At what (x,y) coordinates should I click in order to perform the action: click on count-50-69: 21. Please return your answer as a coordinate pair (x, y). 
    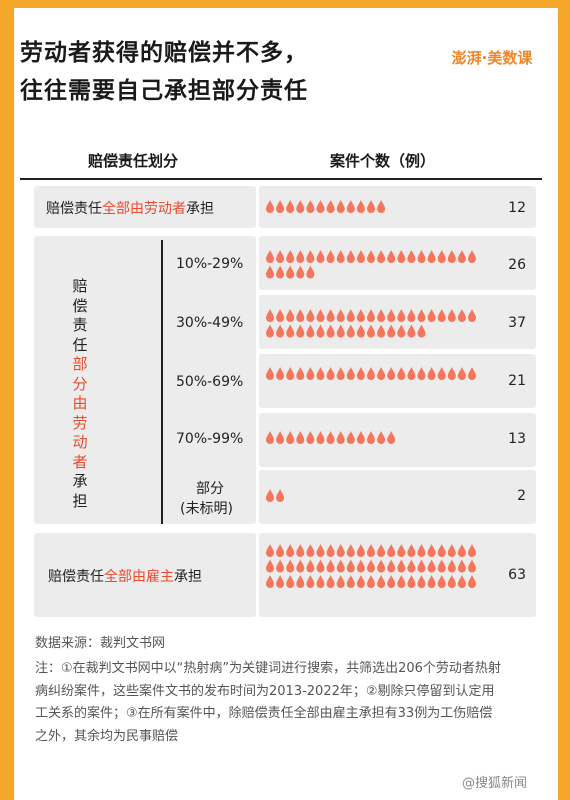
    Looking at the image, I should click on (517, 381).